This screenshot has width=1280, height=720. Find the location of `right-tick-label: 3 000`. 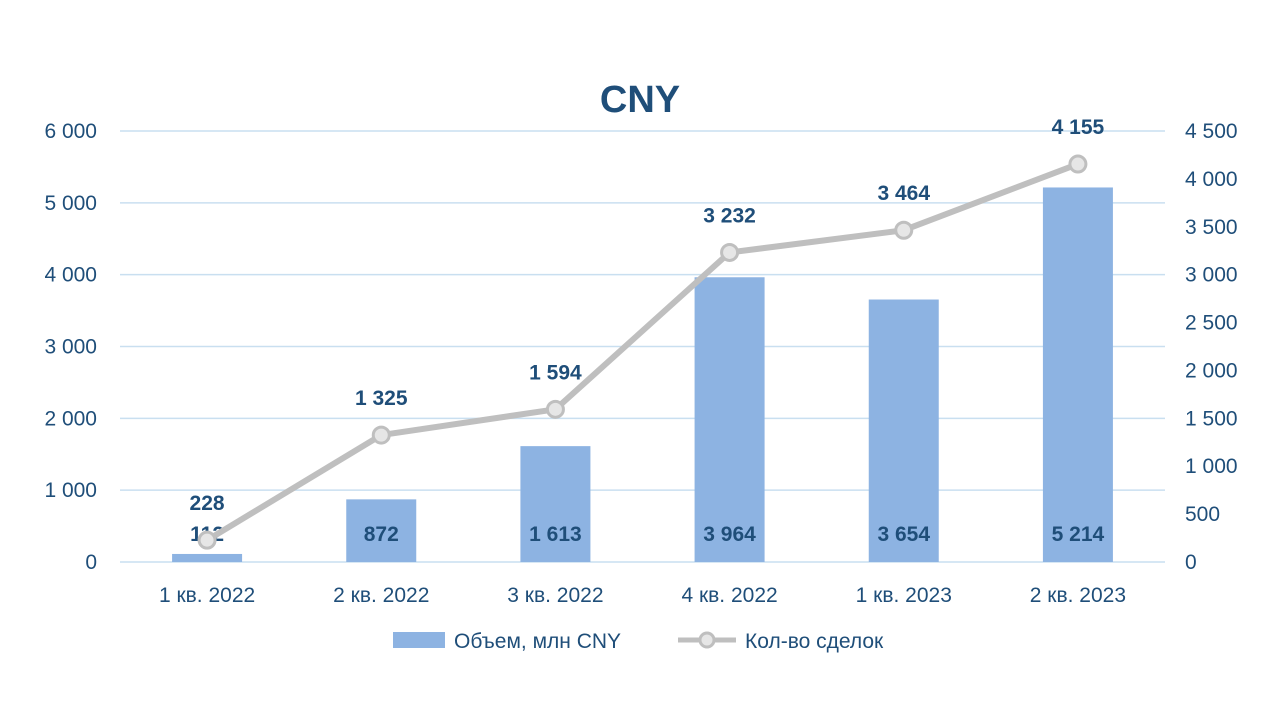

right-tick-label: 3 000 is located at coordinates (1211, 275).